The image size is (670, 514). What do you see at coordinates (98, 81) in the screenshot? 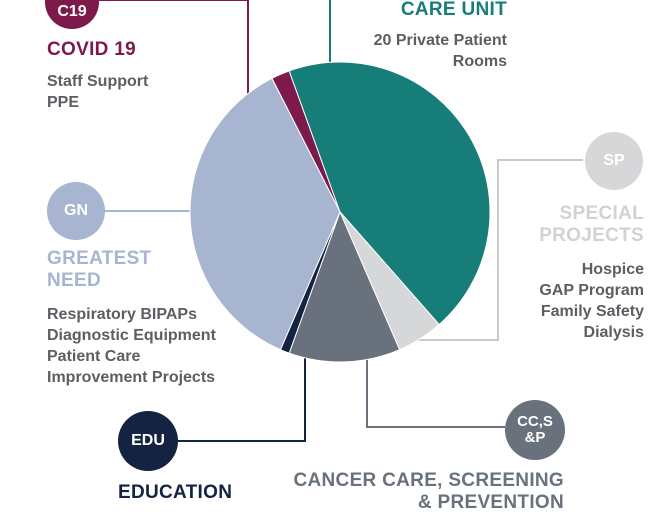
I see `covid-item: Staff Support` at bounding box center [98, 81].